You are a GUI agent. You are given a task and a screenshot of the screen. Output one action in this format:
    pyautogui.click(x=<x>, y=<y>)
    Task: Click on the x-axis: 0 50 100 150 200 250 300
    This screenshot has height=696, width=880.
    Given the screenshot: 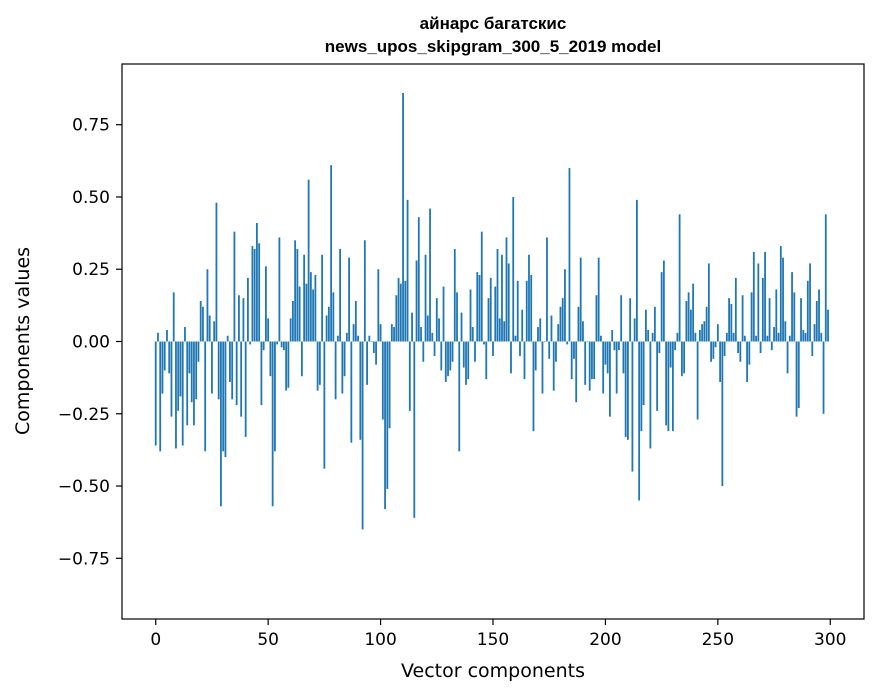 What is the action you would take?
    pyautogui.click(x=498, y=634)
    